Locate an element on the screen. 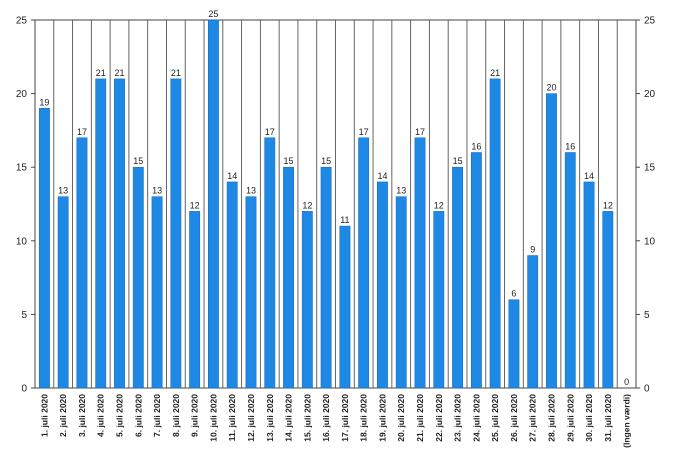  y-tick-label-left: 20 is located at coordinates (22, 94).